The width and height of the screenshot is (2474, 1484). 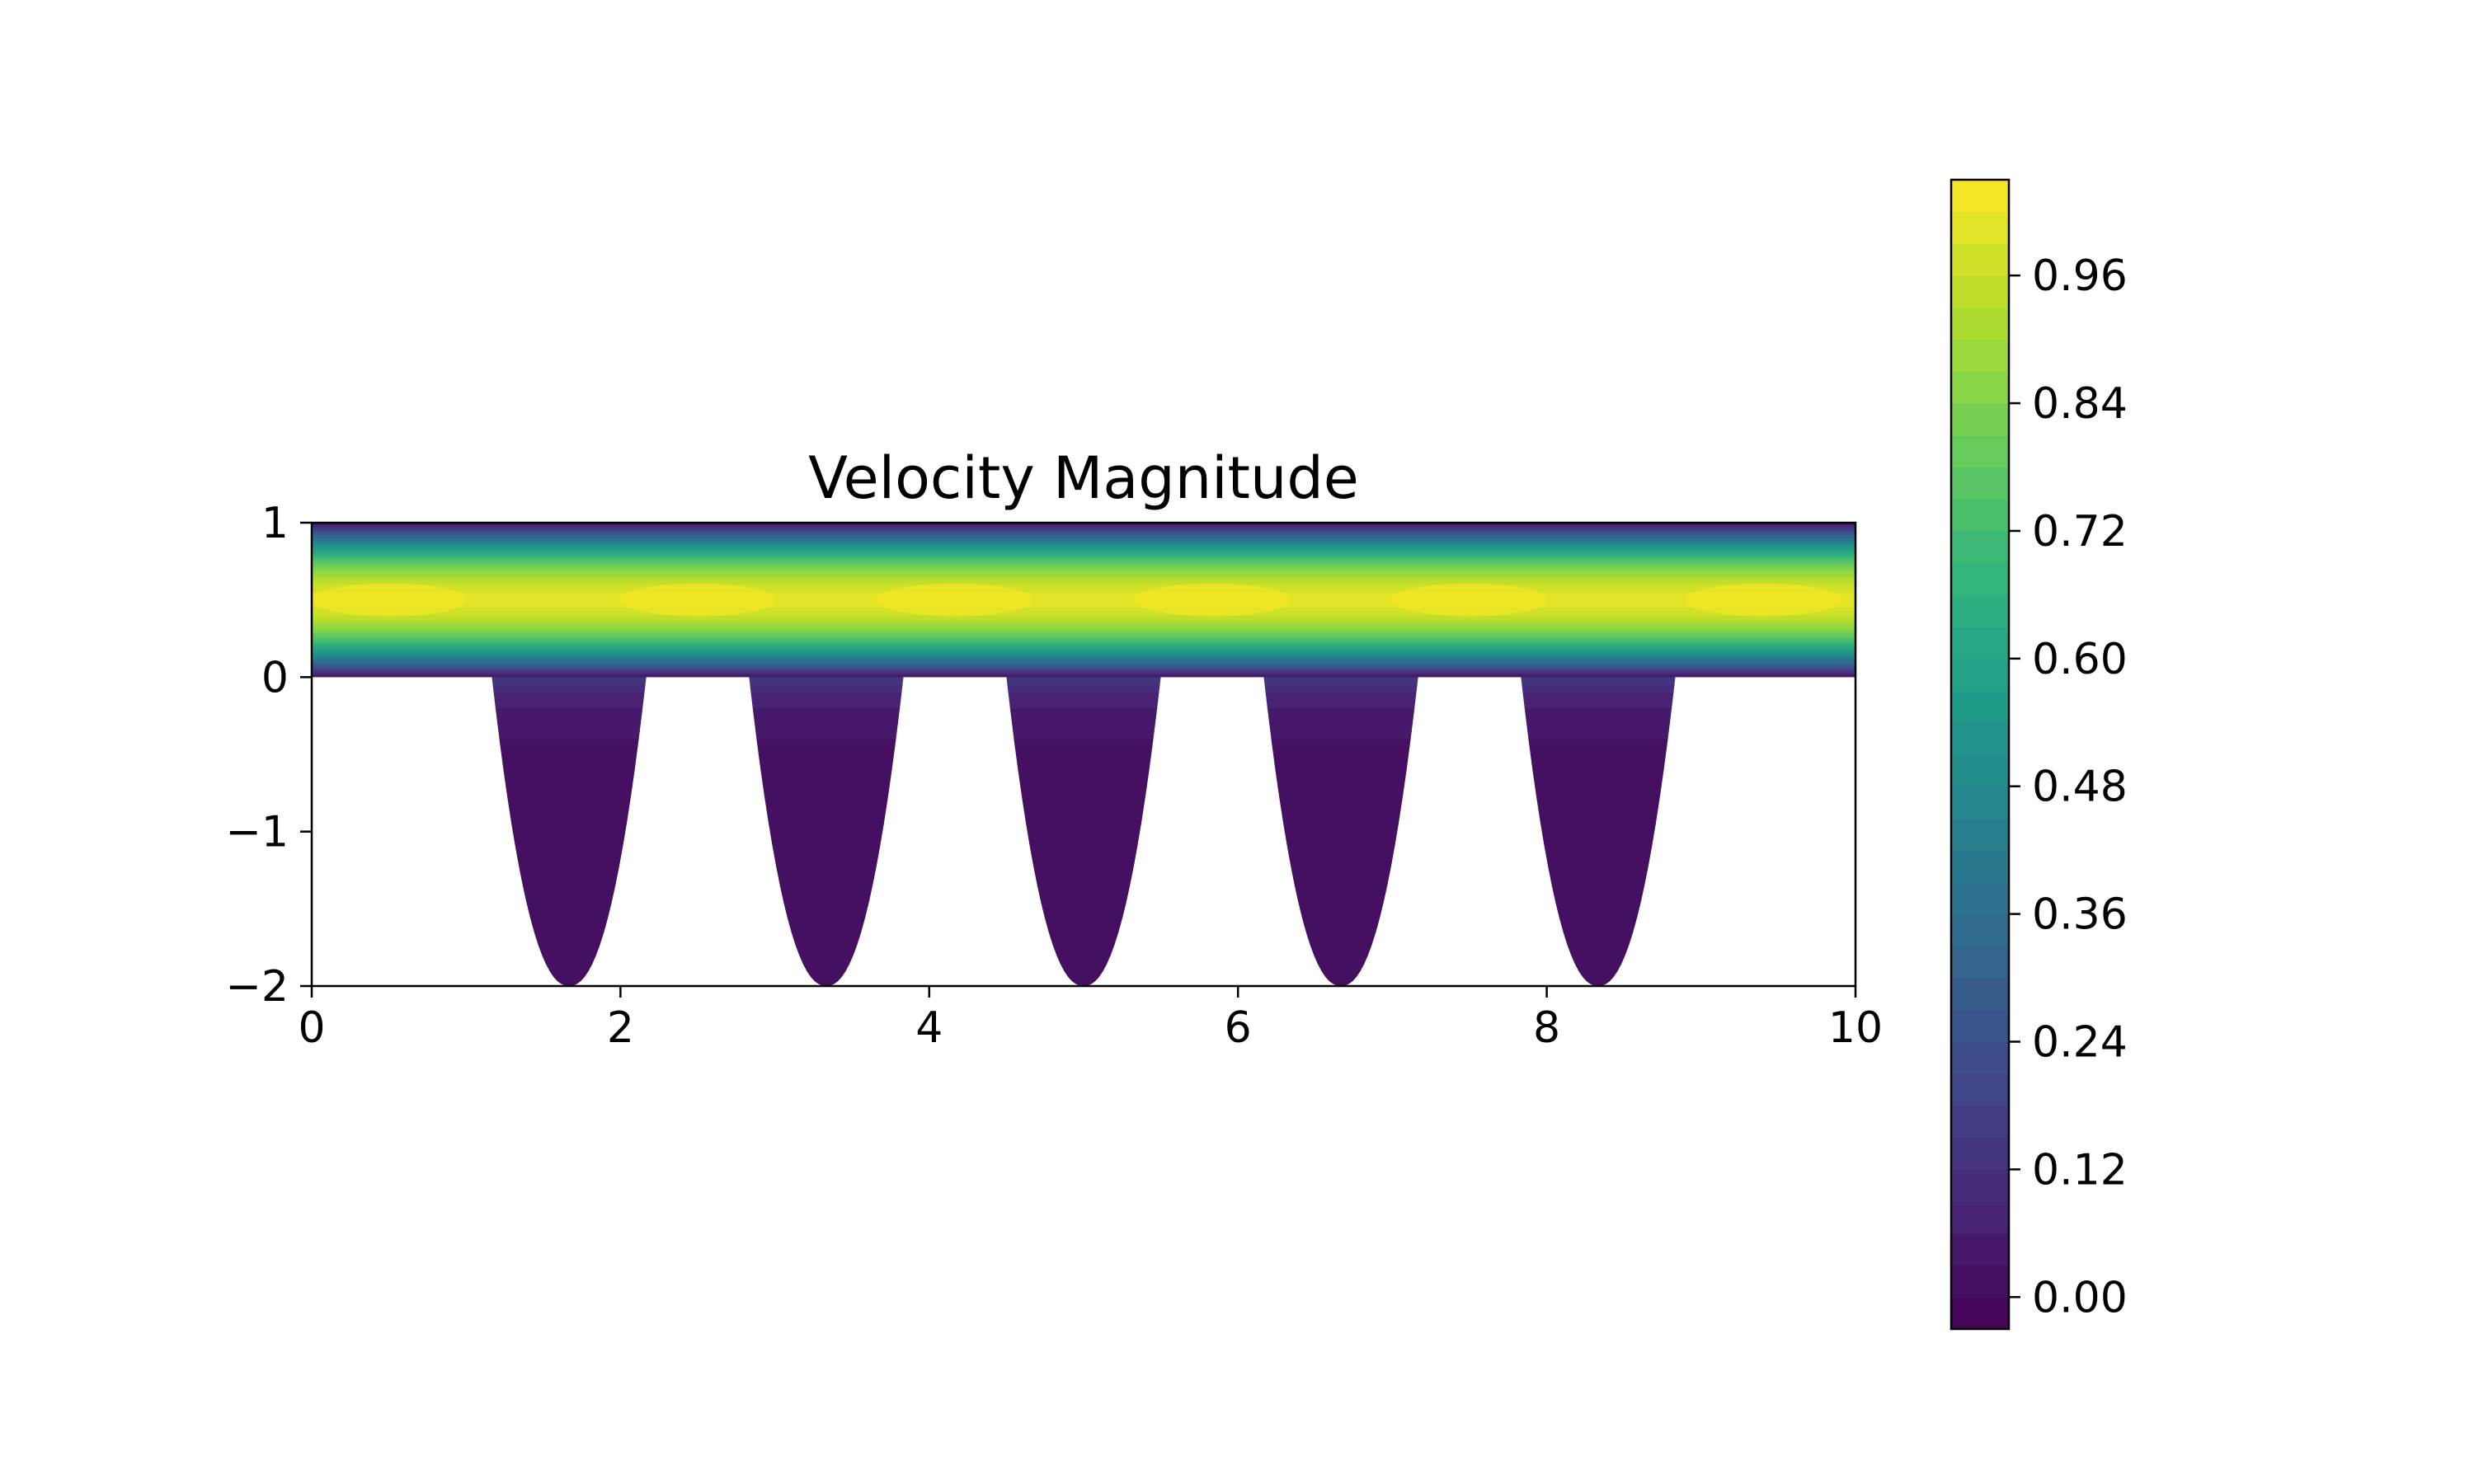 I want to click on colorbar-tick-label: 0.24, so click(x=2080, y=1043).